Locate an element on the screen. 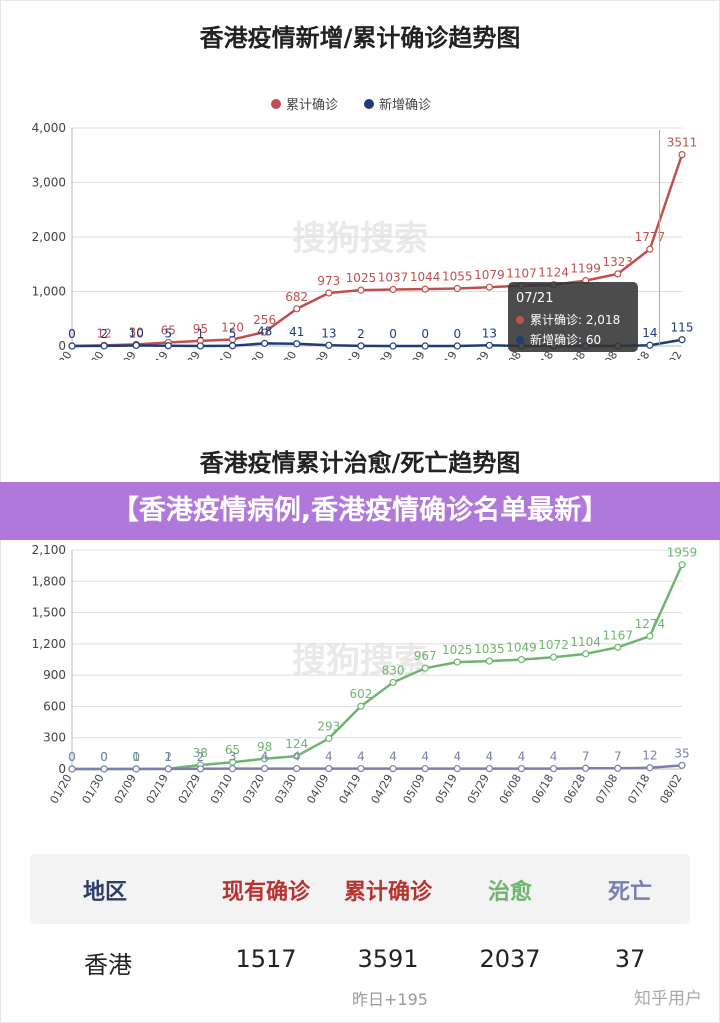 The image size is (720, 1023). y-tick-label: 900 is located at coordinates (54, 675).